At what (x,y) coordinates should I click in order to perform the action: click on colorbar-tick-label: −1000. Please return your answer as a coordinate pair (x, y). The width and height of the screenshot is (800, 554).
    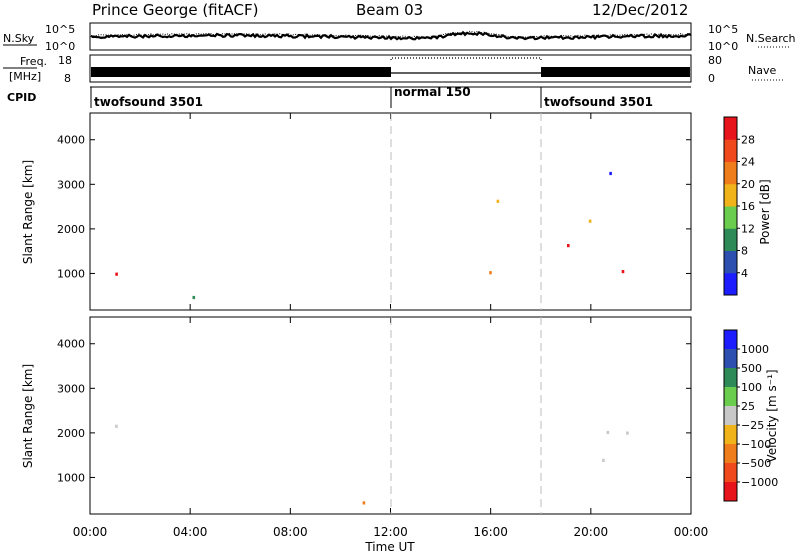
    Looking at the image, I should click on (759, 482).